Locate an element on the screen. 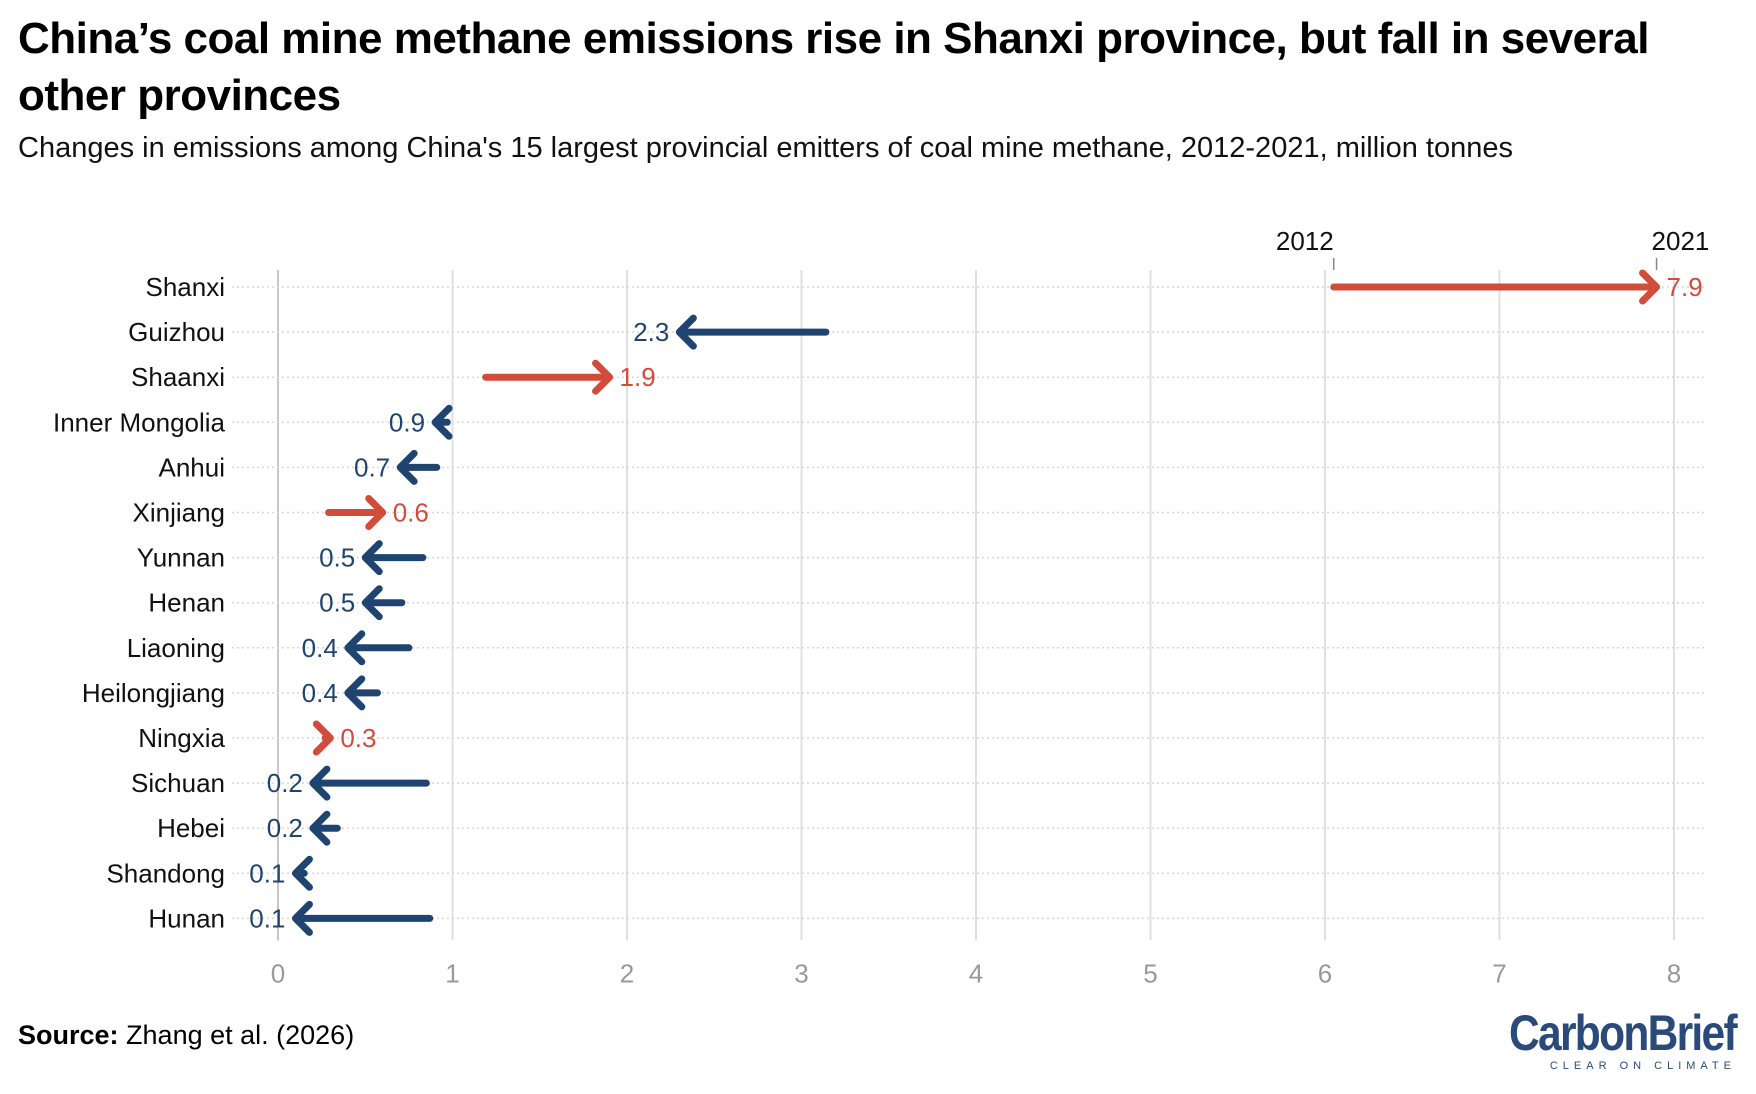  x-tick-label: 0 is located at coordinates (278, 973).